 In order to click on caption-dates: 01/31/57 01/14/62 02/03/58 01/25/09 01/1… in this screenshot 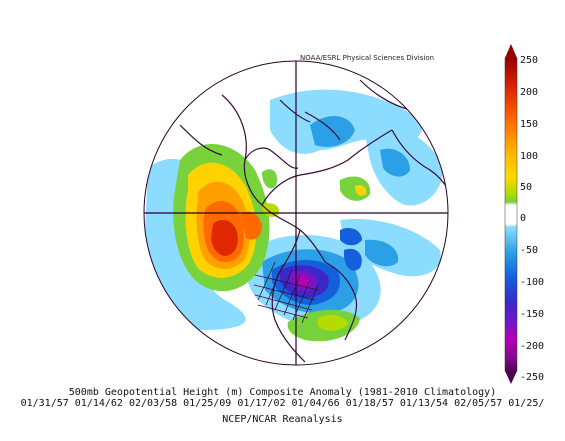, I will do `click(282, 403)`.